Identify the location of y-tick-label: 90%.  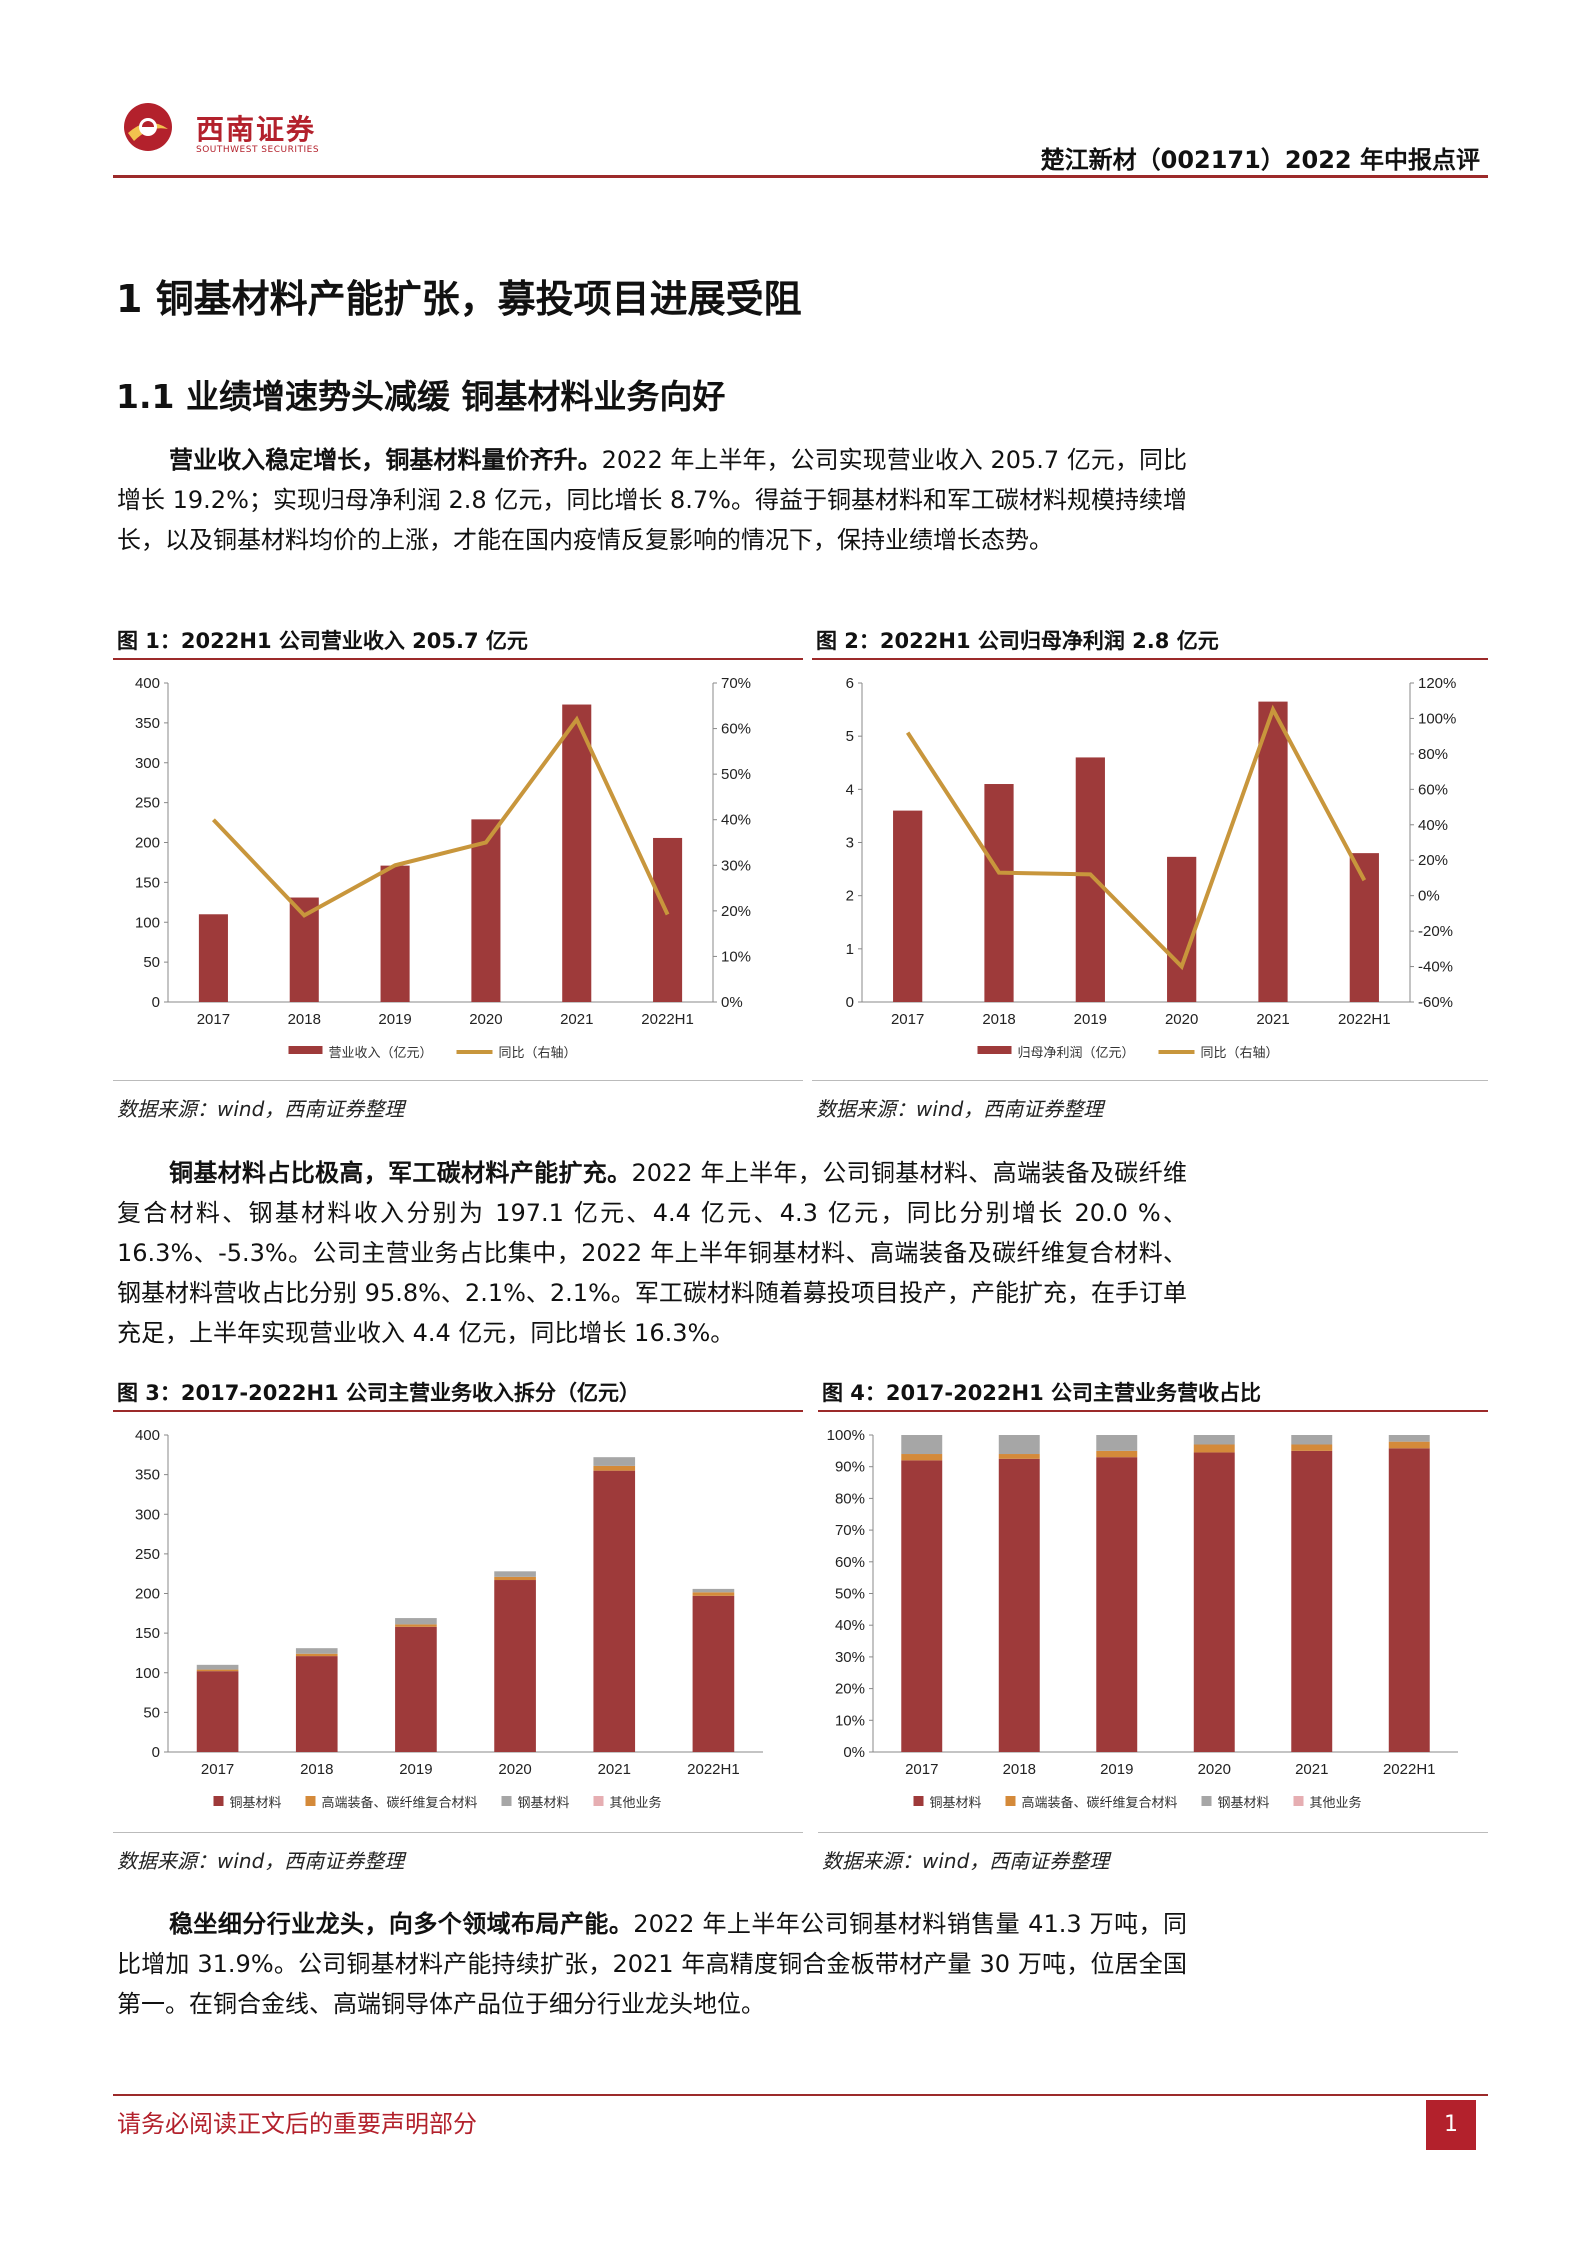
(850, 1467).